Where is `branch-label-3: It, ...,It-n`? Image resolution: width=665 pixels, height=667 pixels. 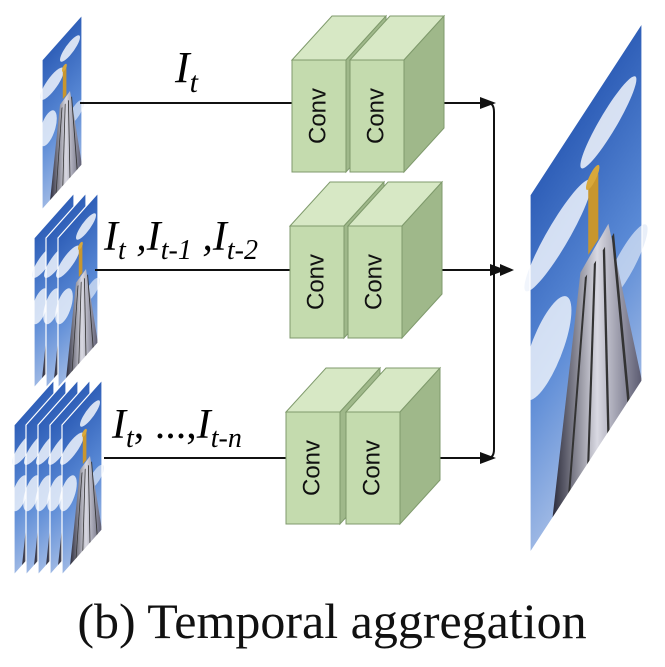 branch-label-3: It, ...,It-n is located at coordinates (176, 428).